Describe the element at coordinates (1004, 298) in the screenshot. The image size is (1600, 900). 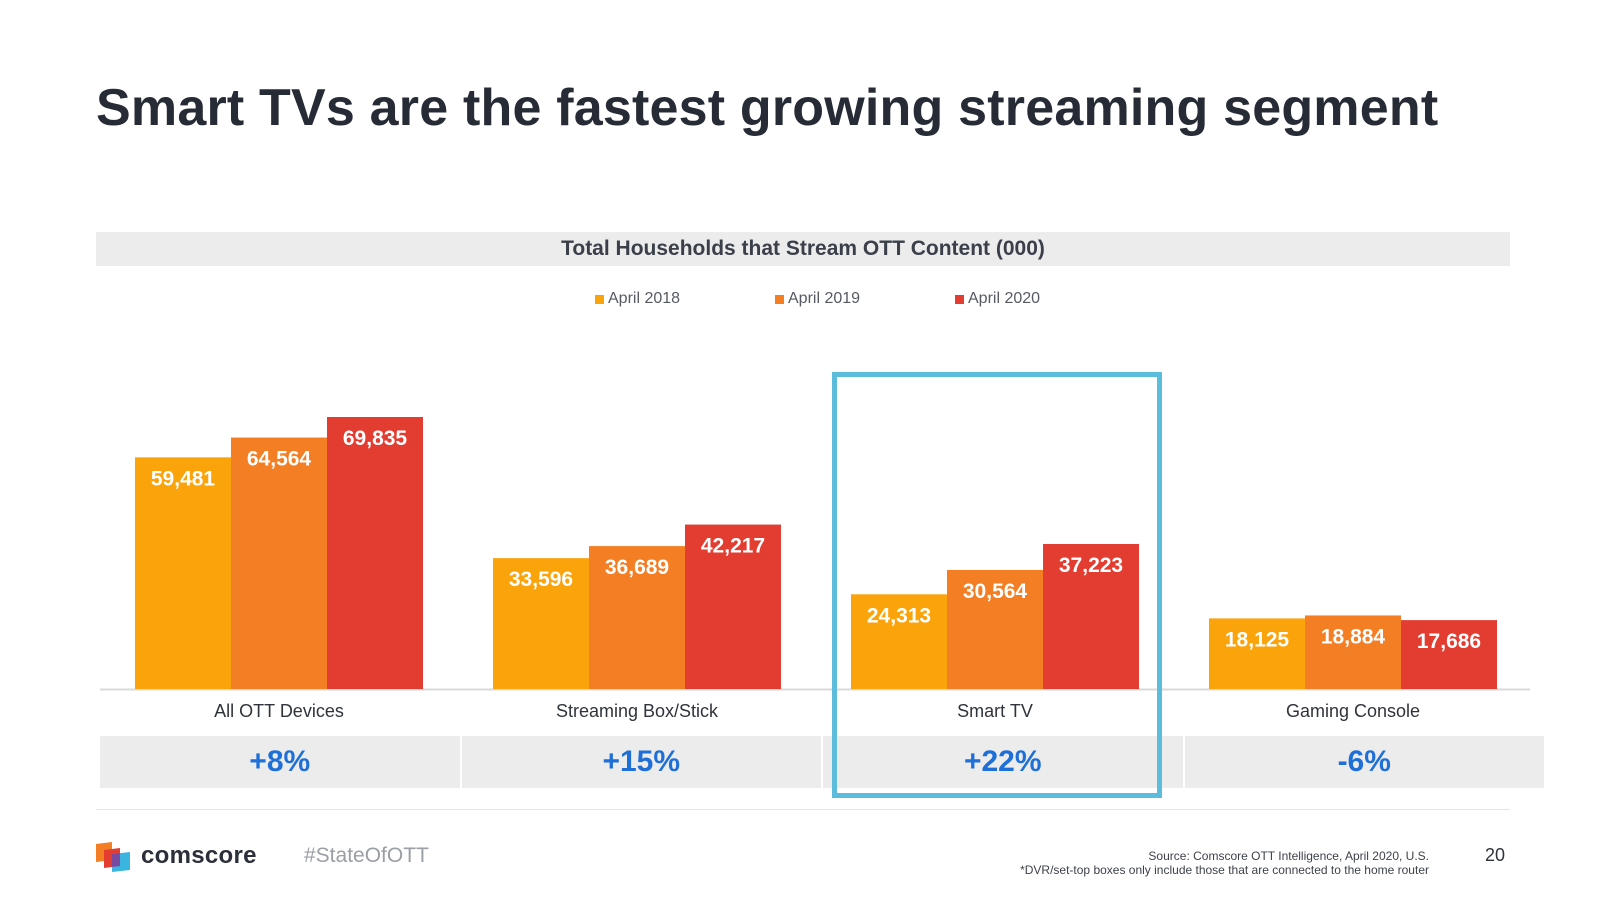
I see `legend-label: April 2020` at that location.